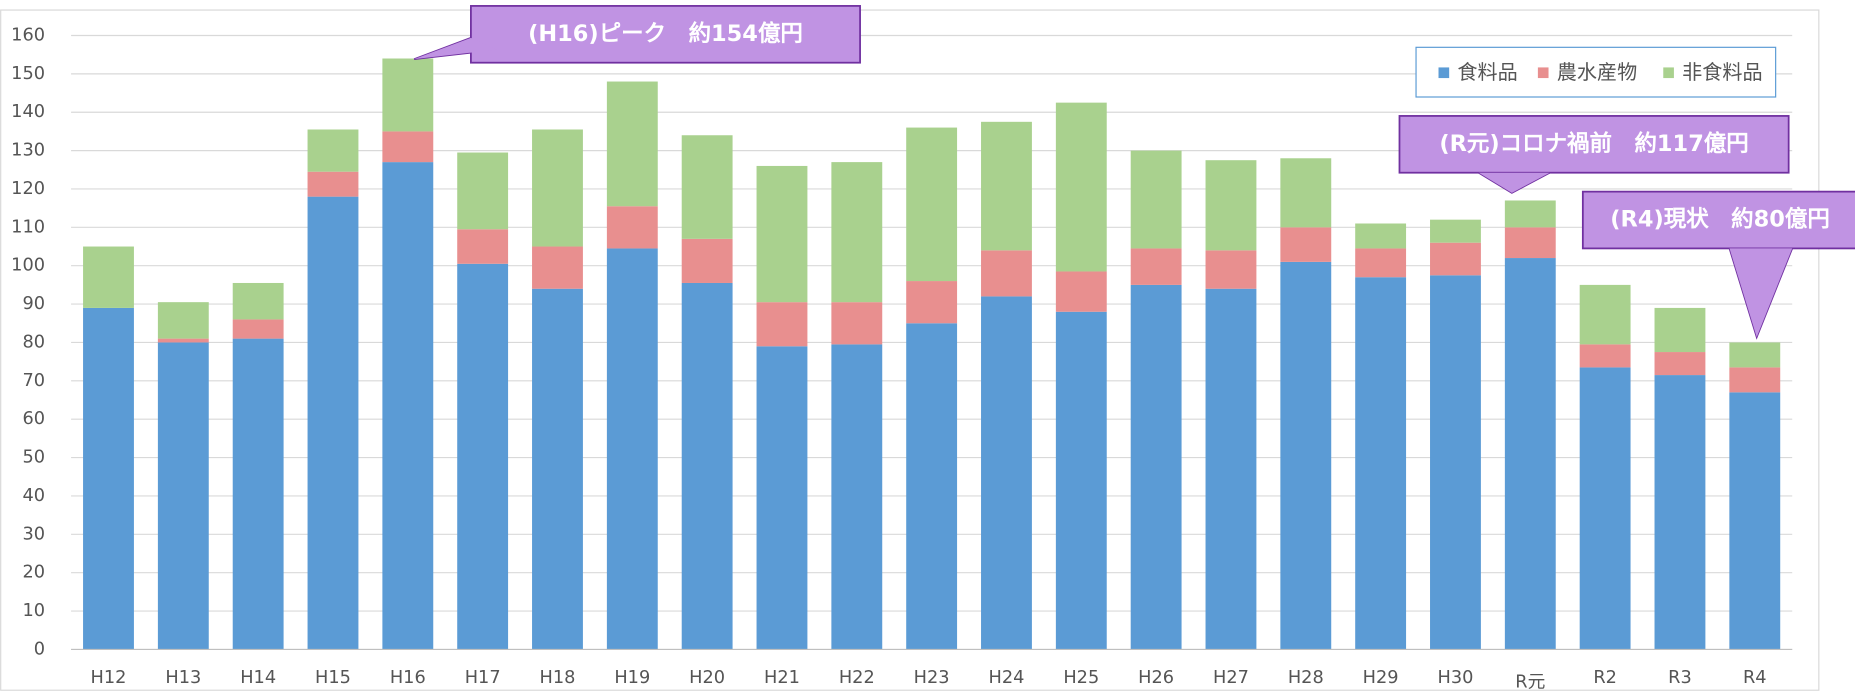 The image size is (1855, 692). What do you see at coordinates (33, 381) in the screenshot?
I see `y-tick-label: 70` at bounding box center [33, 381].